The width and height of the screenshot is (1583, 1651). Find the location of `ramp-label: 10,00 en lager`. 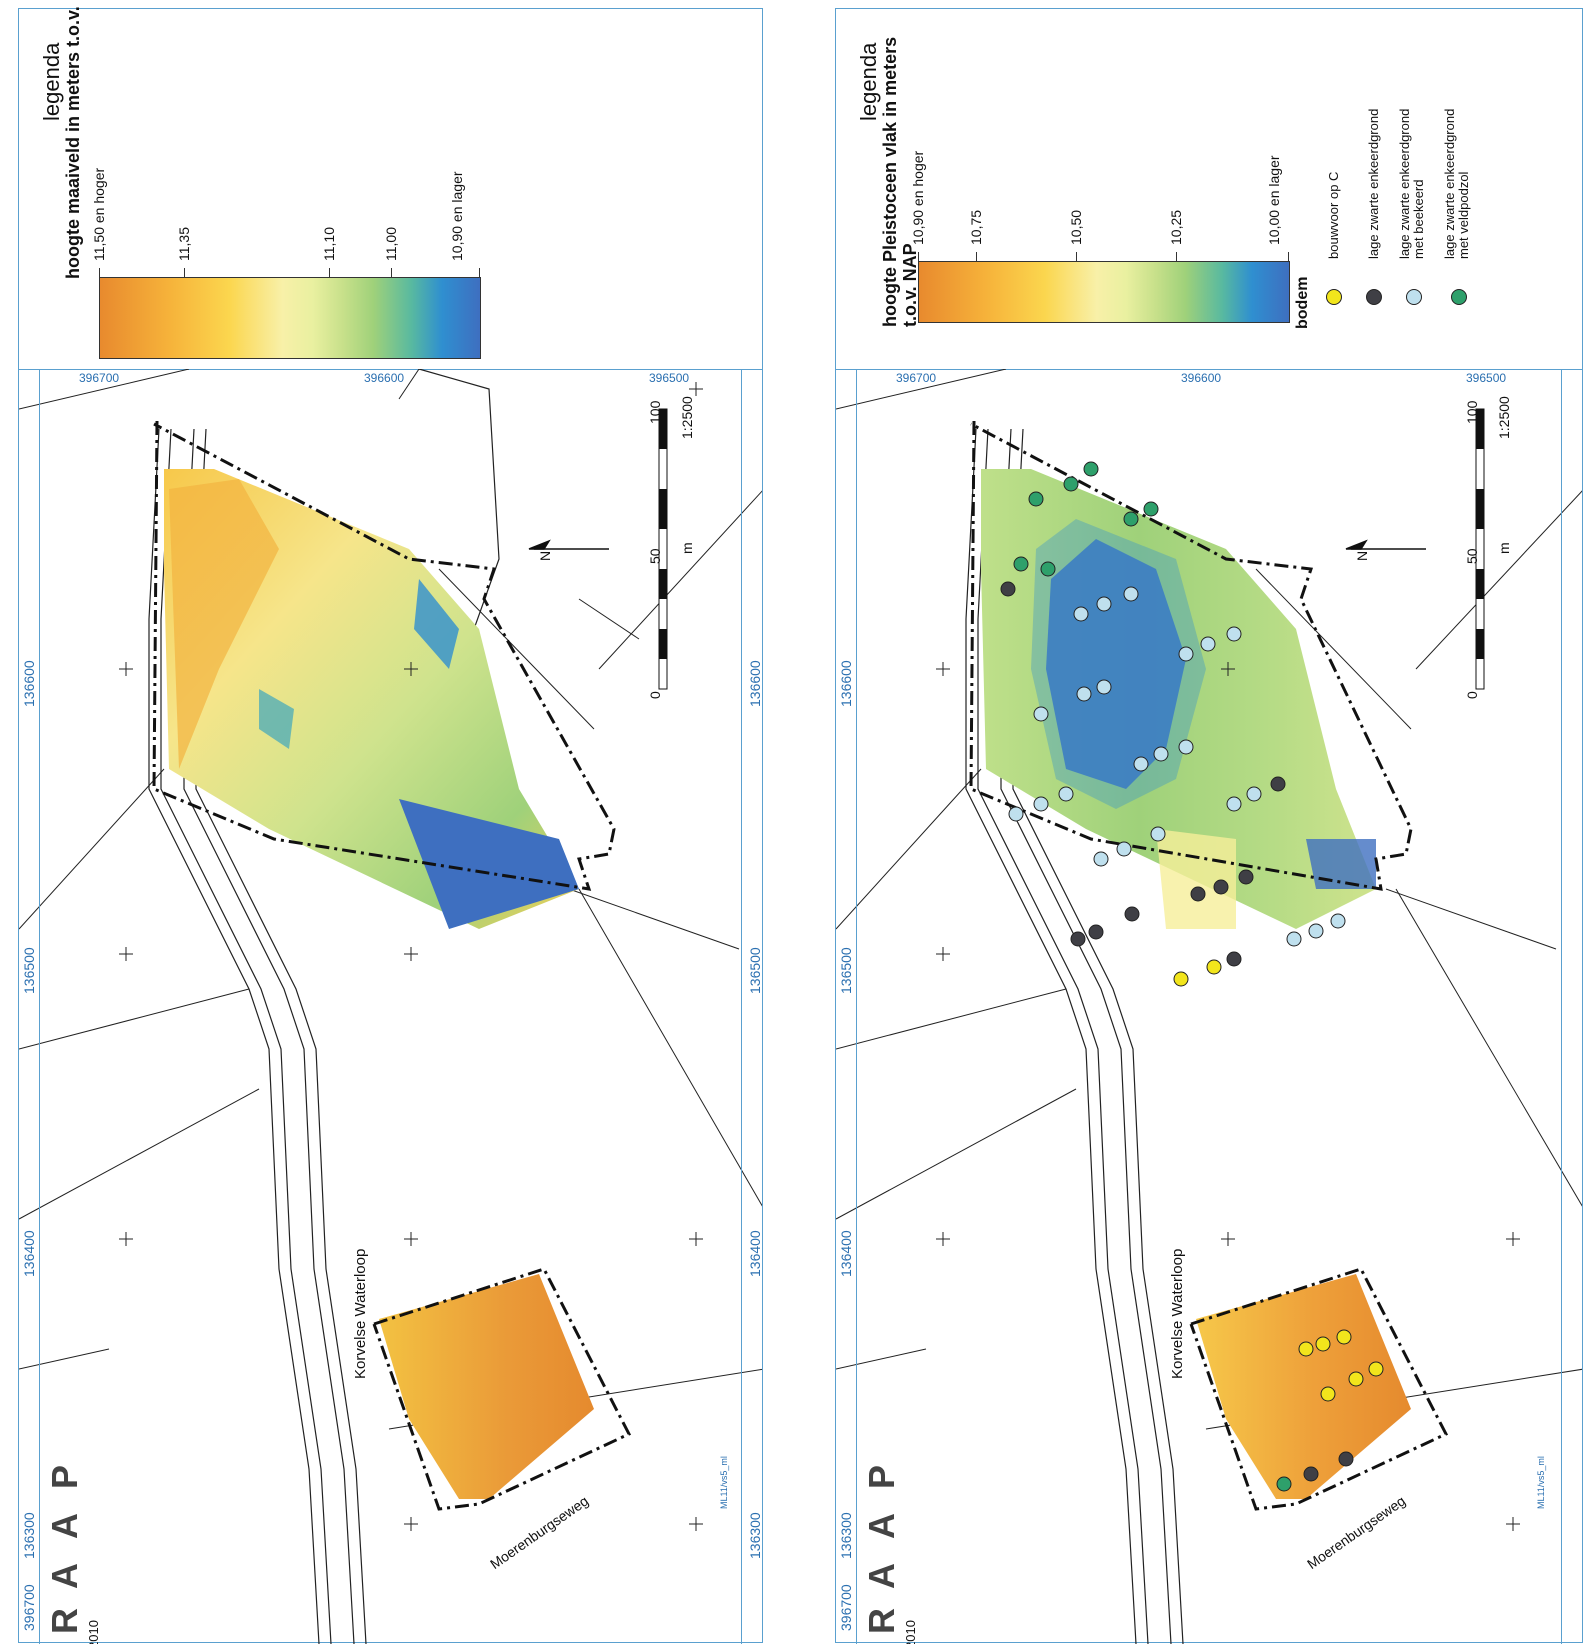

ramp-label: 10,00 en lager is located at coordinates (1274, 200).